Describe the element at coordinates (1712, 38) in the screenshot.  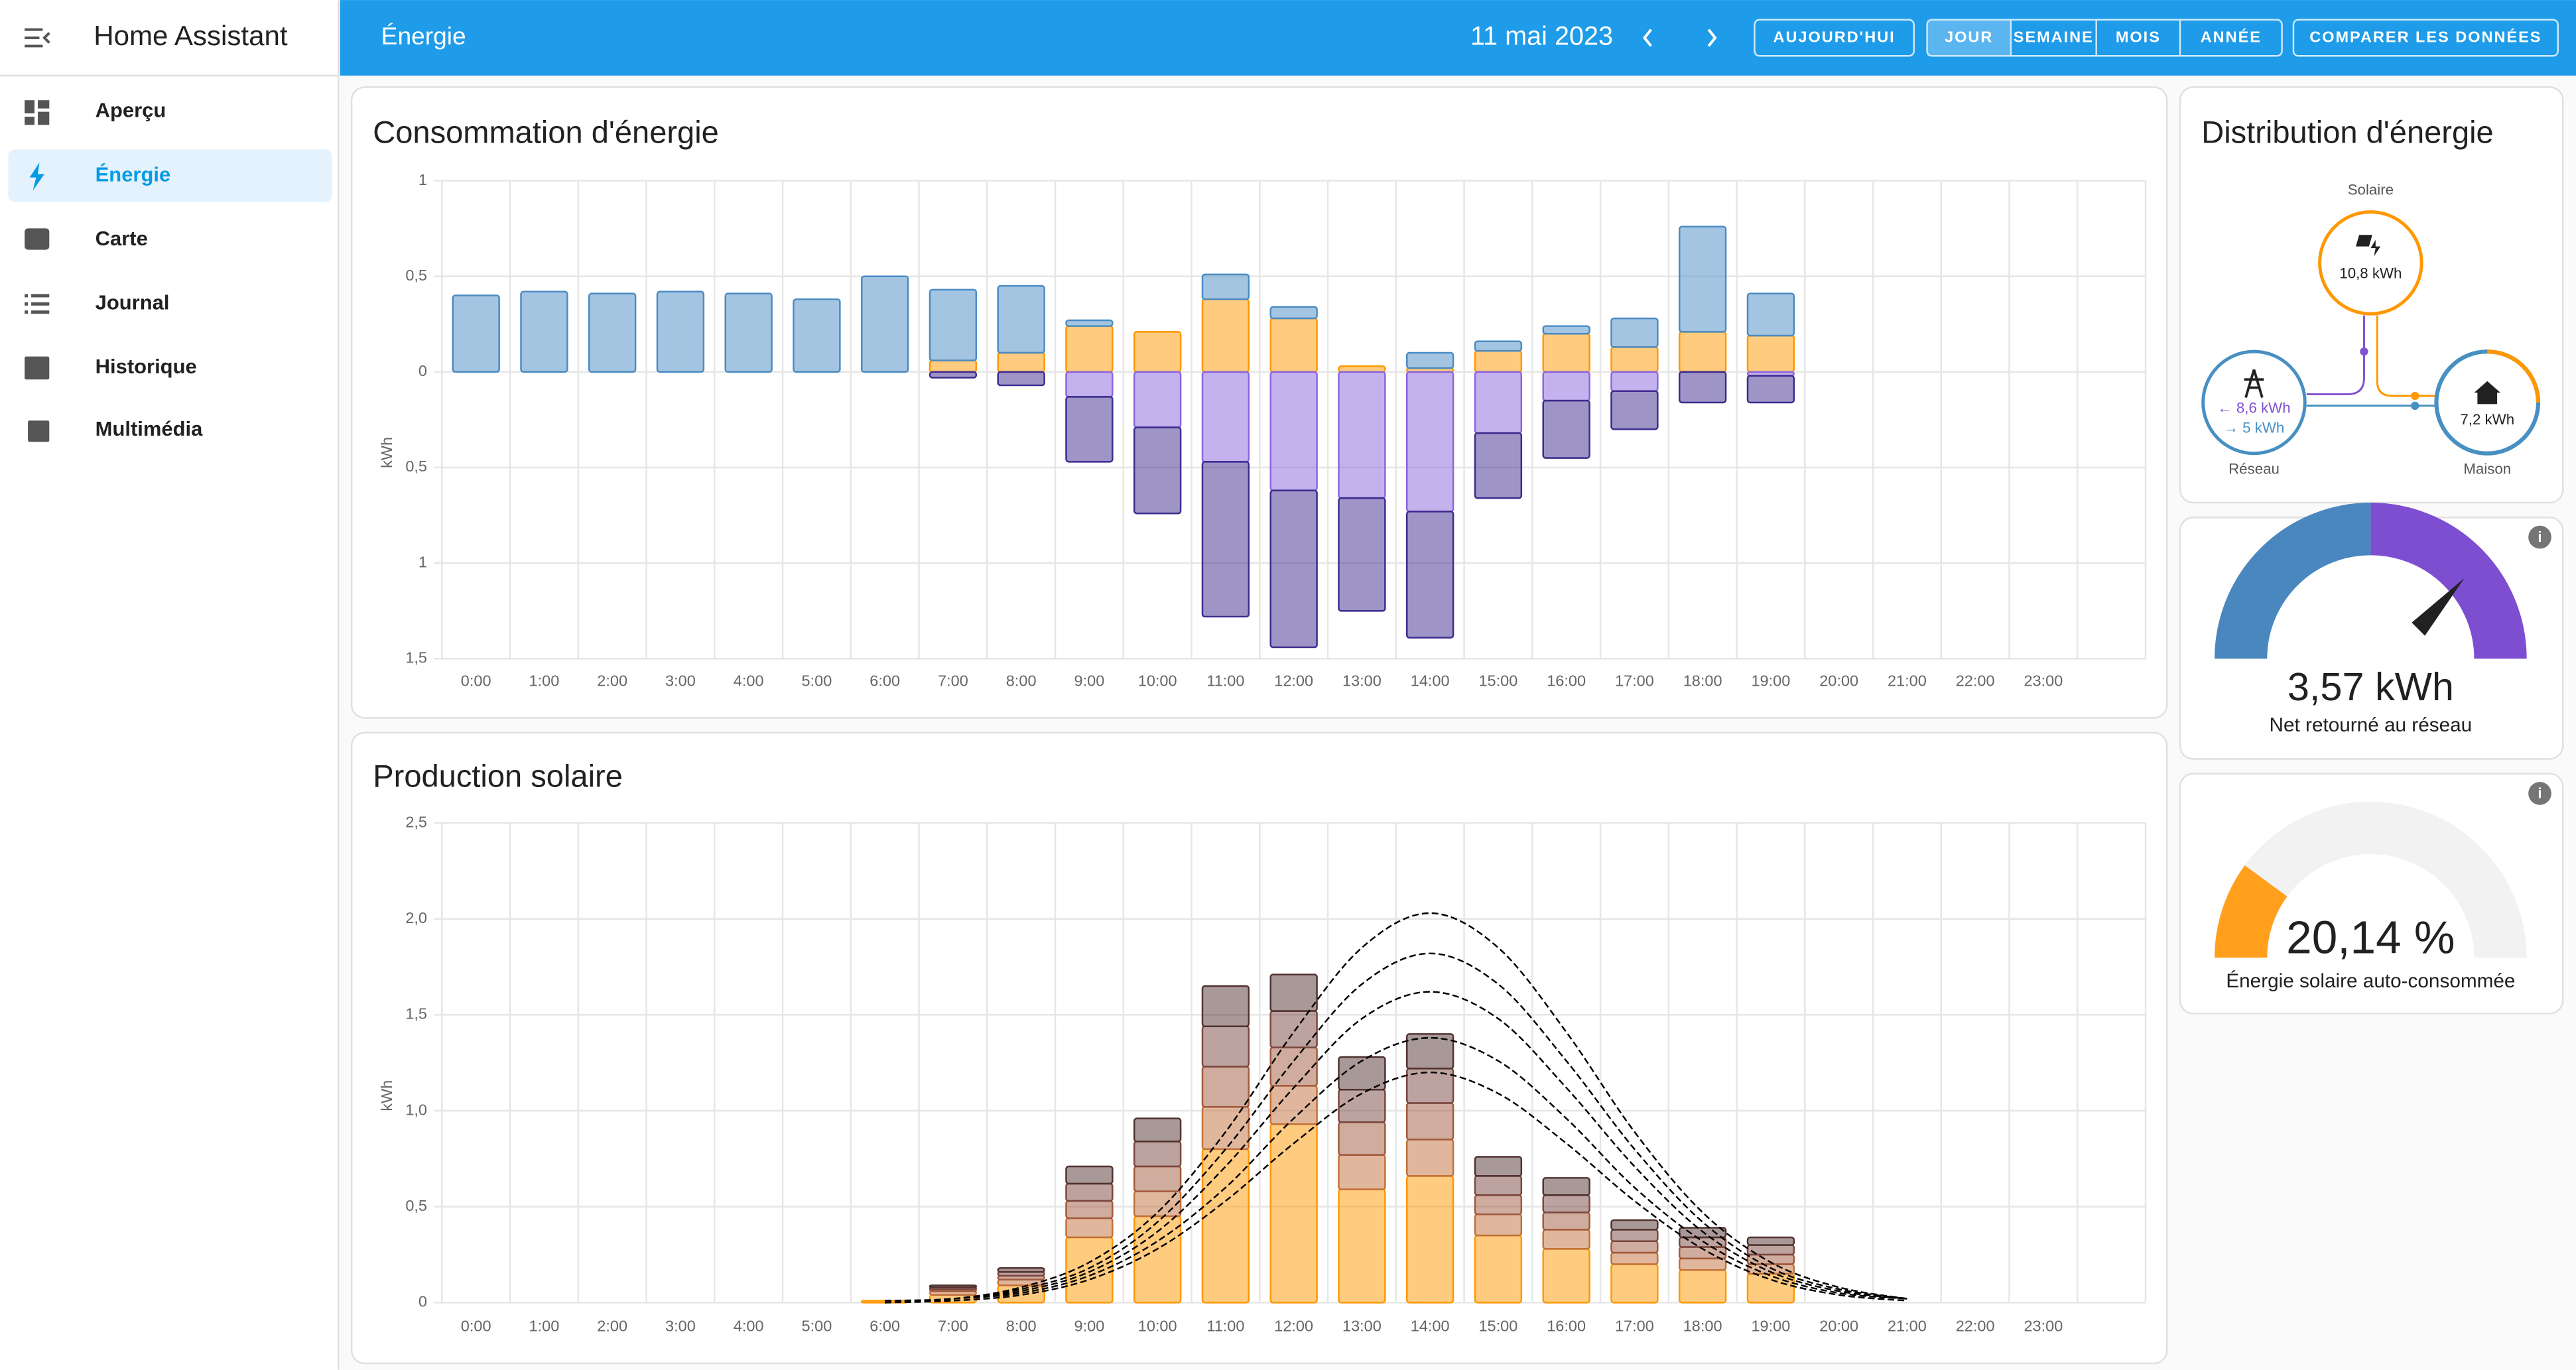
I see `next-button` at that location.